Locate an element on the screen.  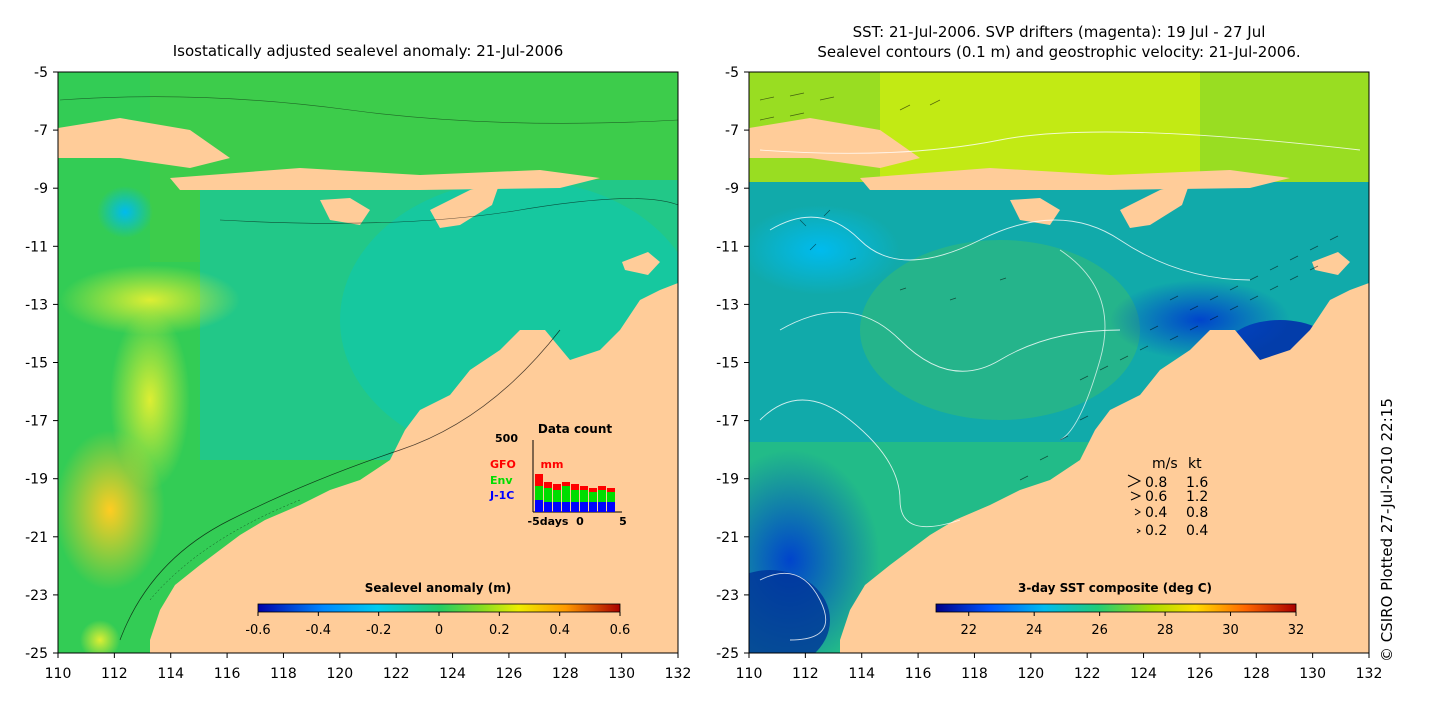
sla-x-tick-label: 128 is located at coordinates (565, 674).